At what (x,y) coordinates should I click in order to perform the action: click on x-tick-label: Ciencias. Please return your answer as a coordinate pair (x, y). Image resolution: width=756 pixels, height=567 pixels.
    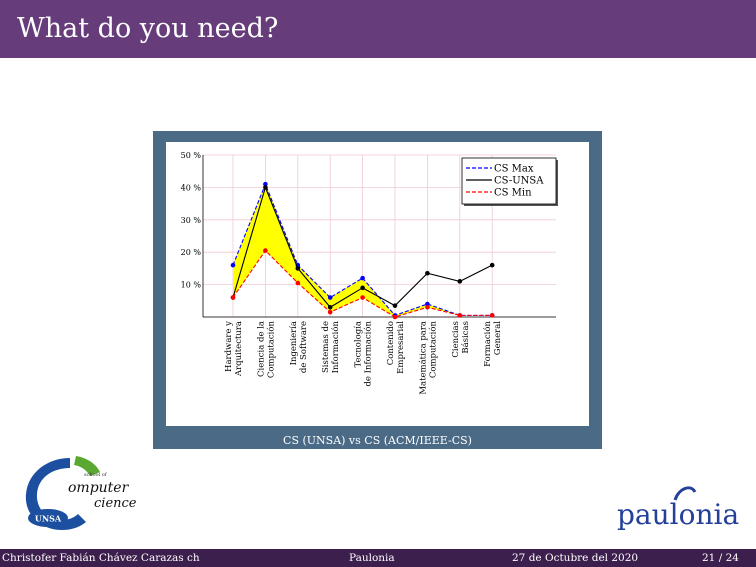
    Looking at the image, I should click on (456, 339).